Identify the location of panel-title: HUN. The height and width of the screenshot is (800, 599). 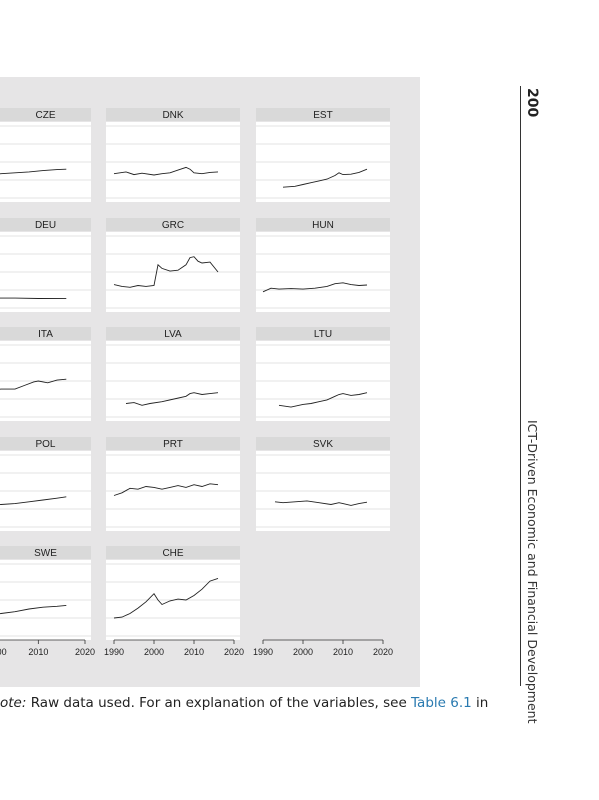
(323, 225).